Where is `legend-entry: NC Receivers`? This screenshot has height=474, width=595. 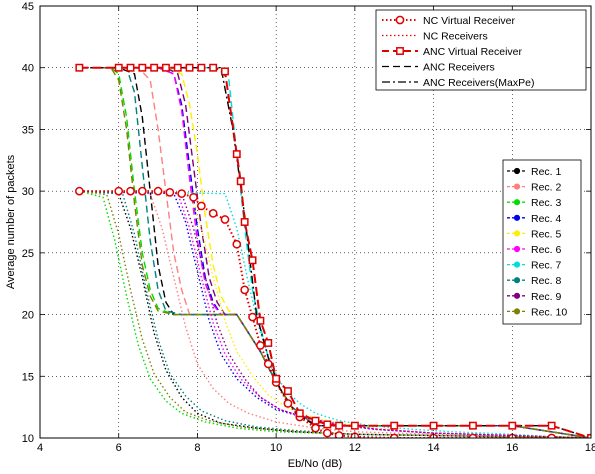
legend-entry: NC Receivers is located at coordinates (435, 37).